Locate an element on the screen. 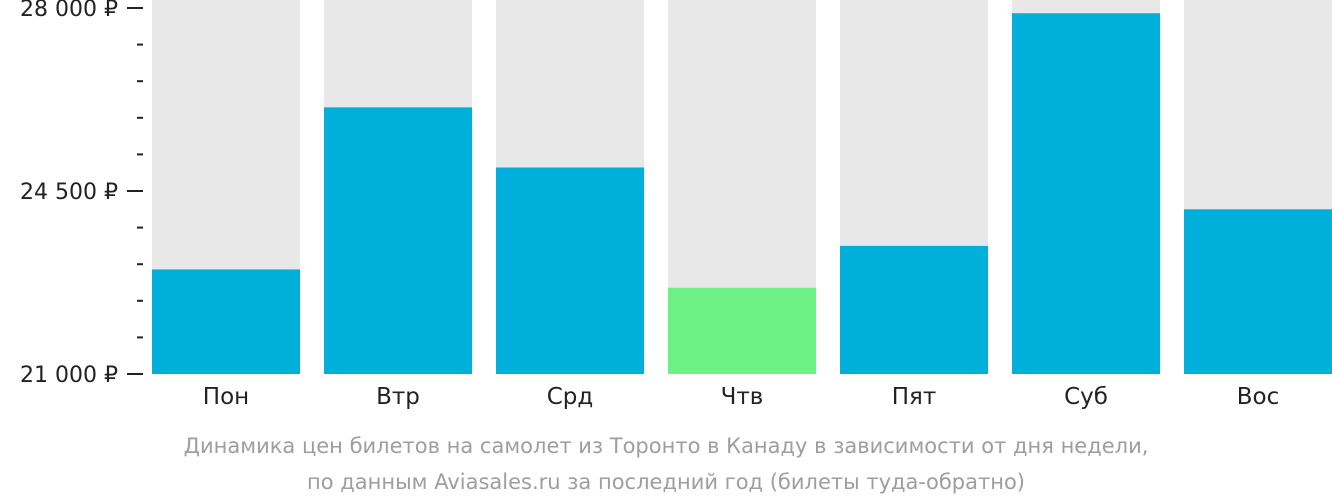 This screenshot has height=502, width=1332. x-tick-label: Вос is located at coordinates (1258, 397).